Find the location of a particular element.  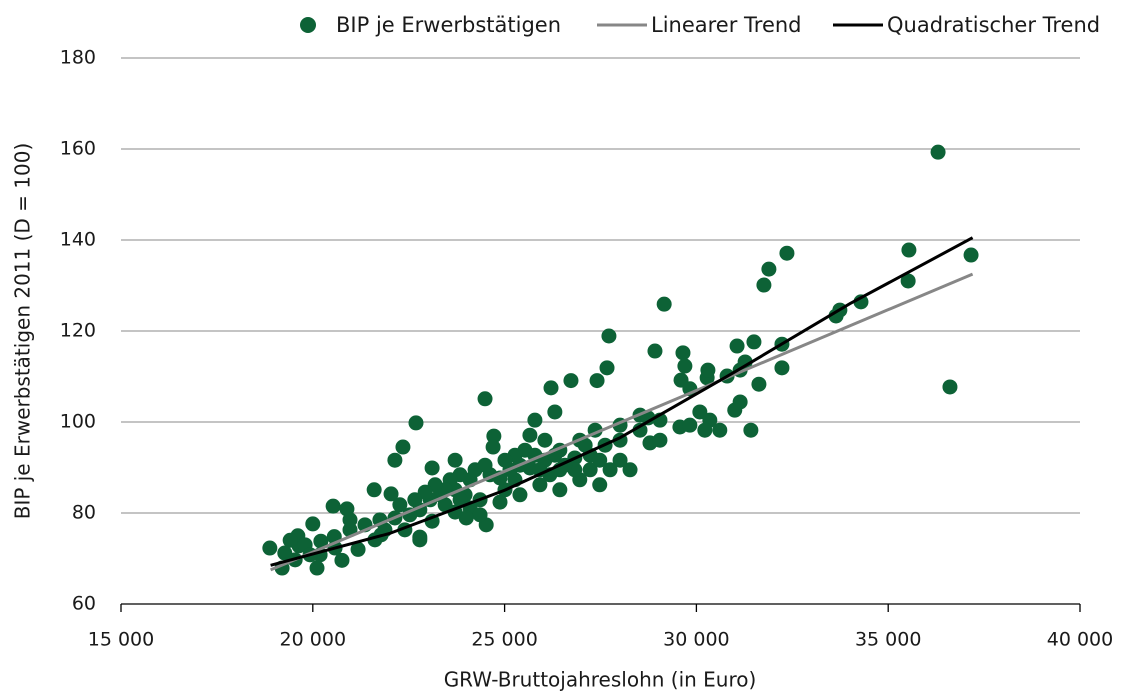

x-tick-label: 30 000 is located at coordinates (696, 640).